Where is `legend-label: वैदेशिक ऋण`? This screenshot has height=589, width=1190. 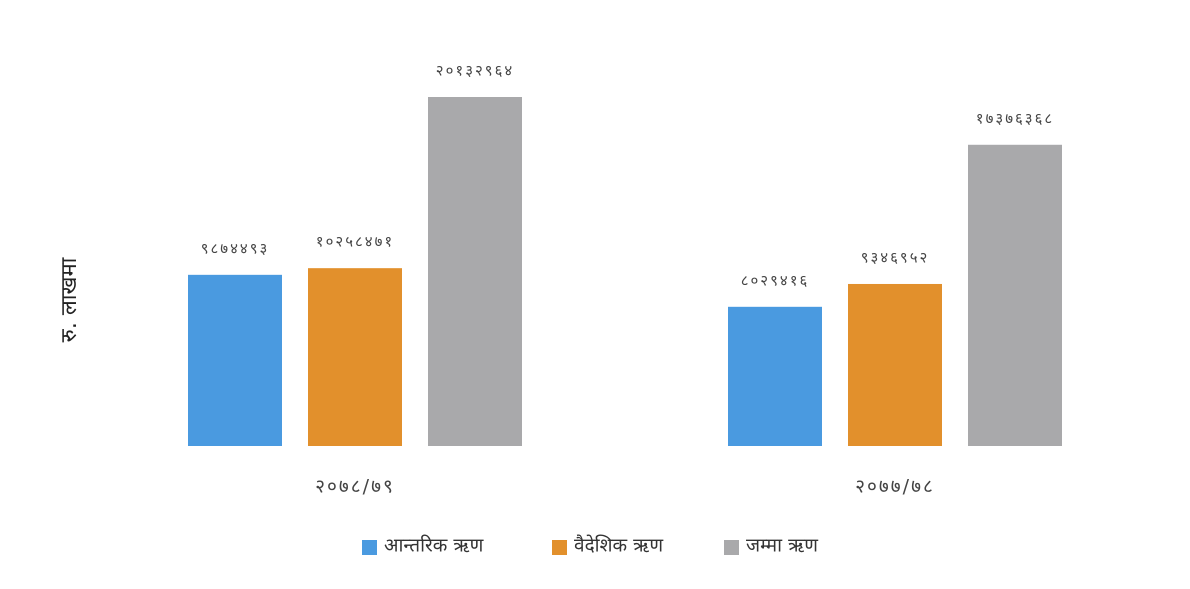
legend-label: वैदेशिक ऋण is located at coordinates (618, 545).